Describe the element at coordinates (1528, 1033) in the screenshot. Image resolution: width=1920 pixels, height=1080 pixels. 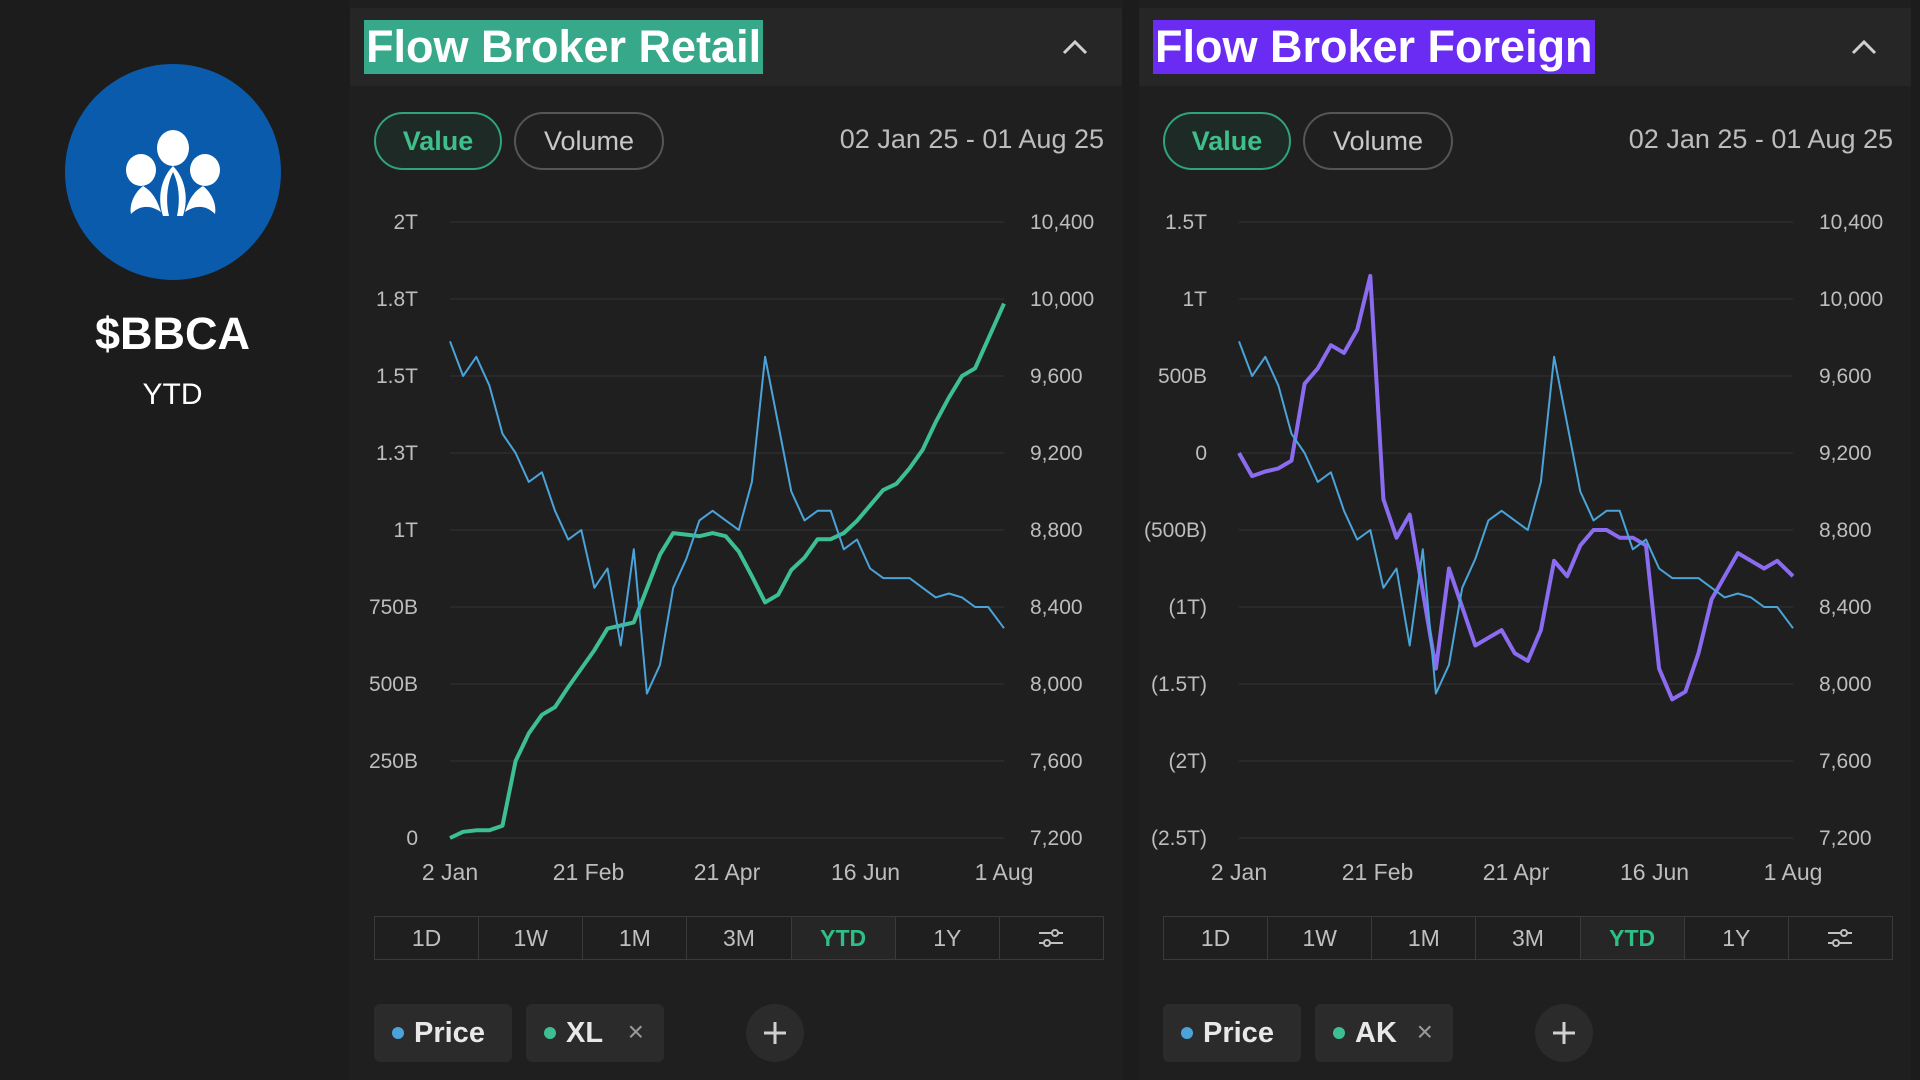
I see `series-chips: Price AK ×` at that location.